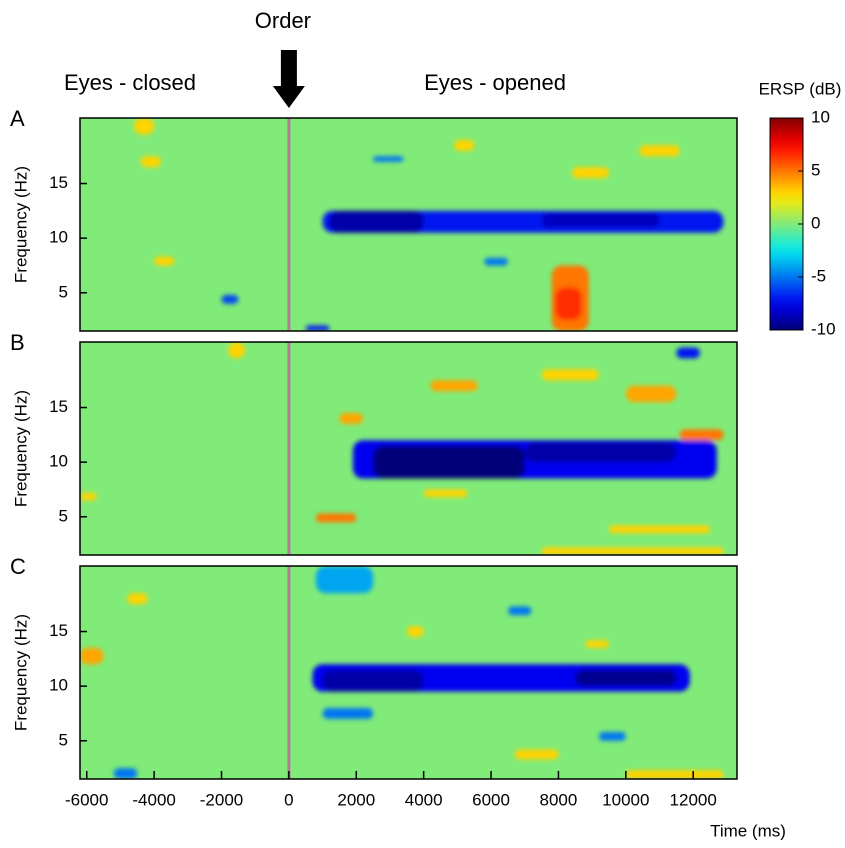  What do you see at coordinates (693, 799) in the screenshot?
I see `x-tick-label: 12000` at bounding box center [693, 799].